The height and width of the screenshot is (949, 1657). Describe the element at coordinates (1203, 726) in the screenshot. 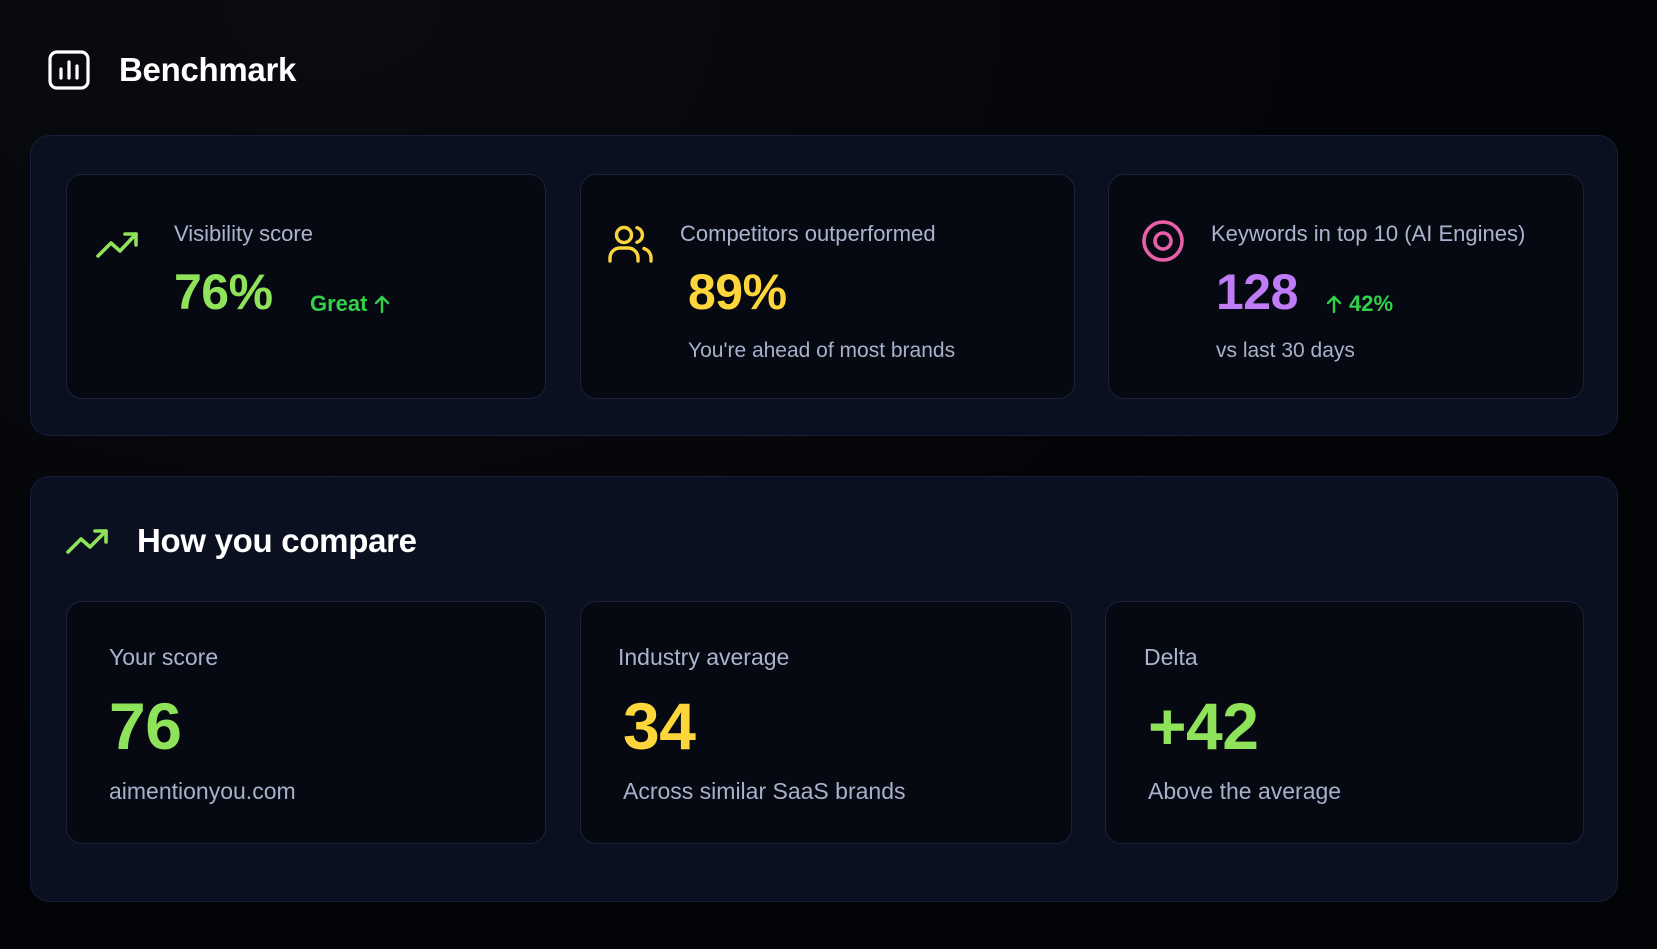

I see `delta-value: +42` at that location.